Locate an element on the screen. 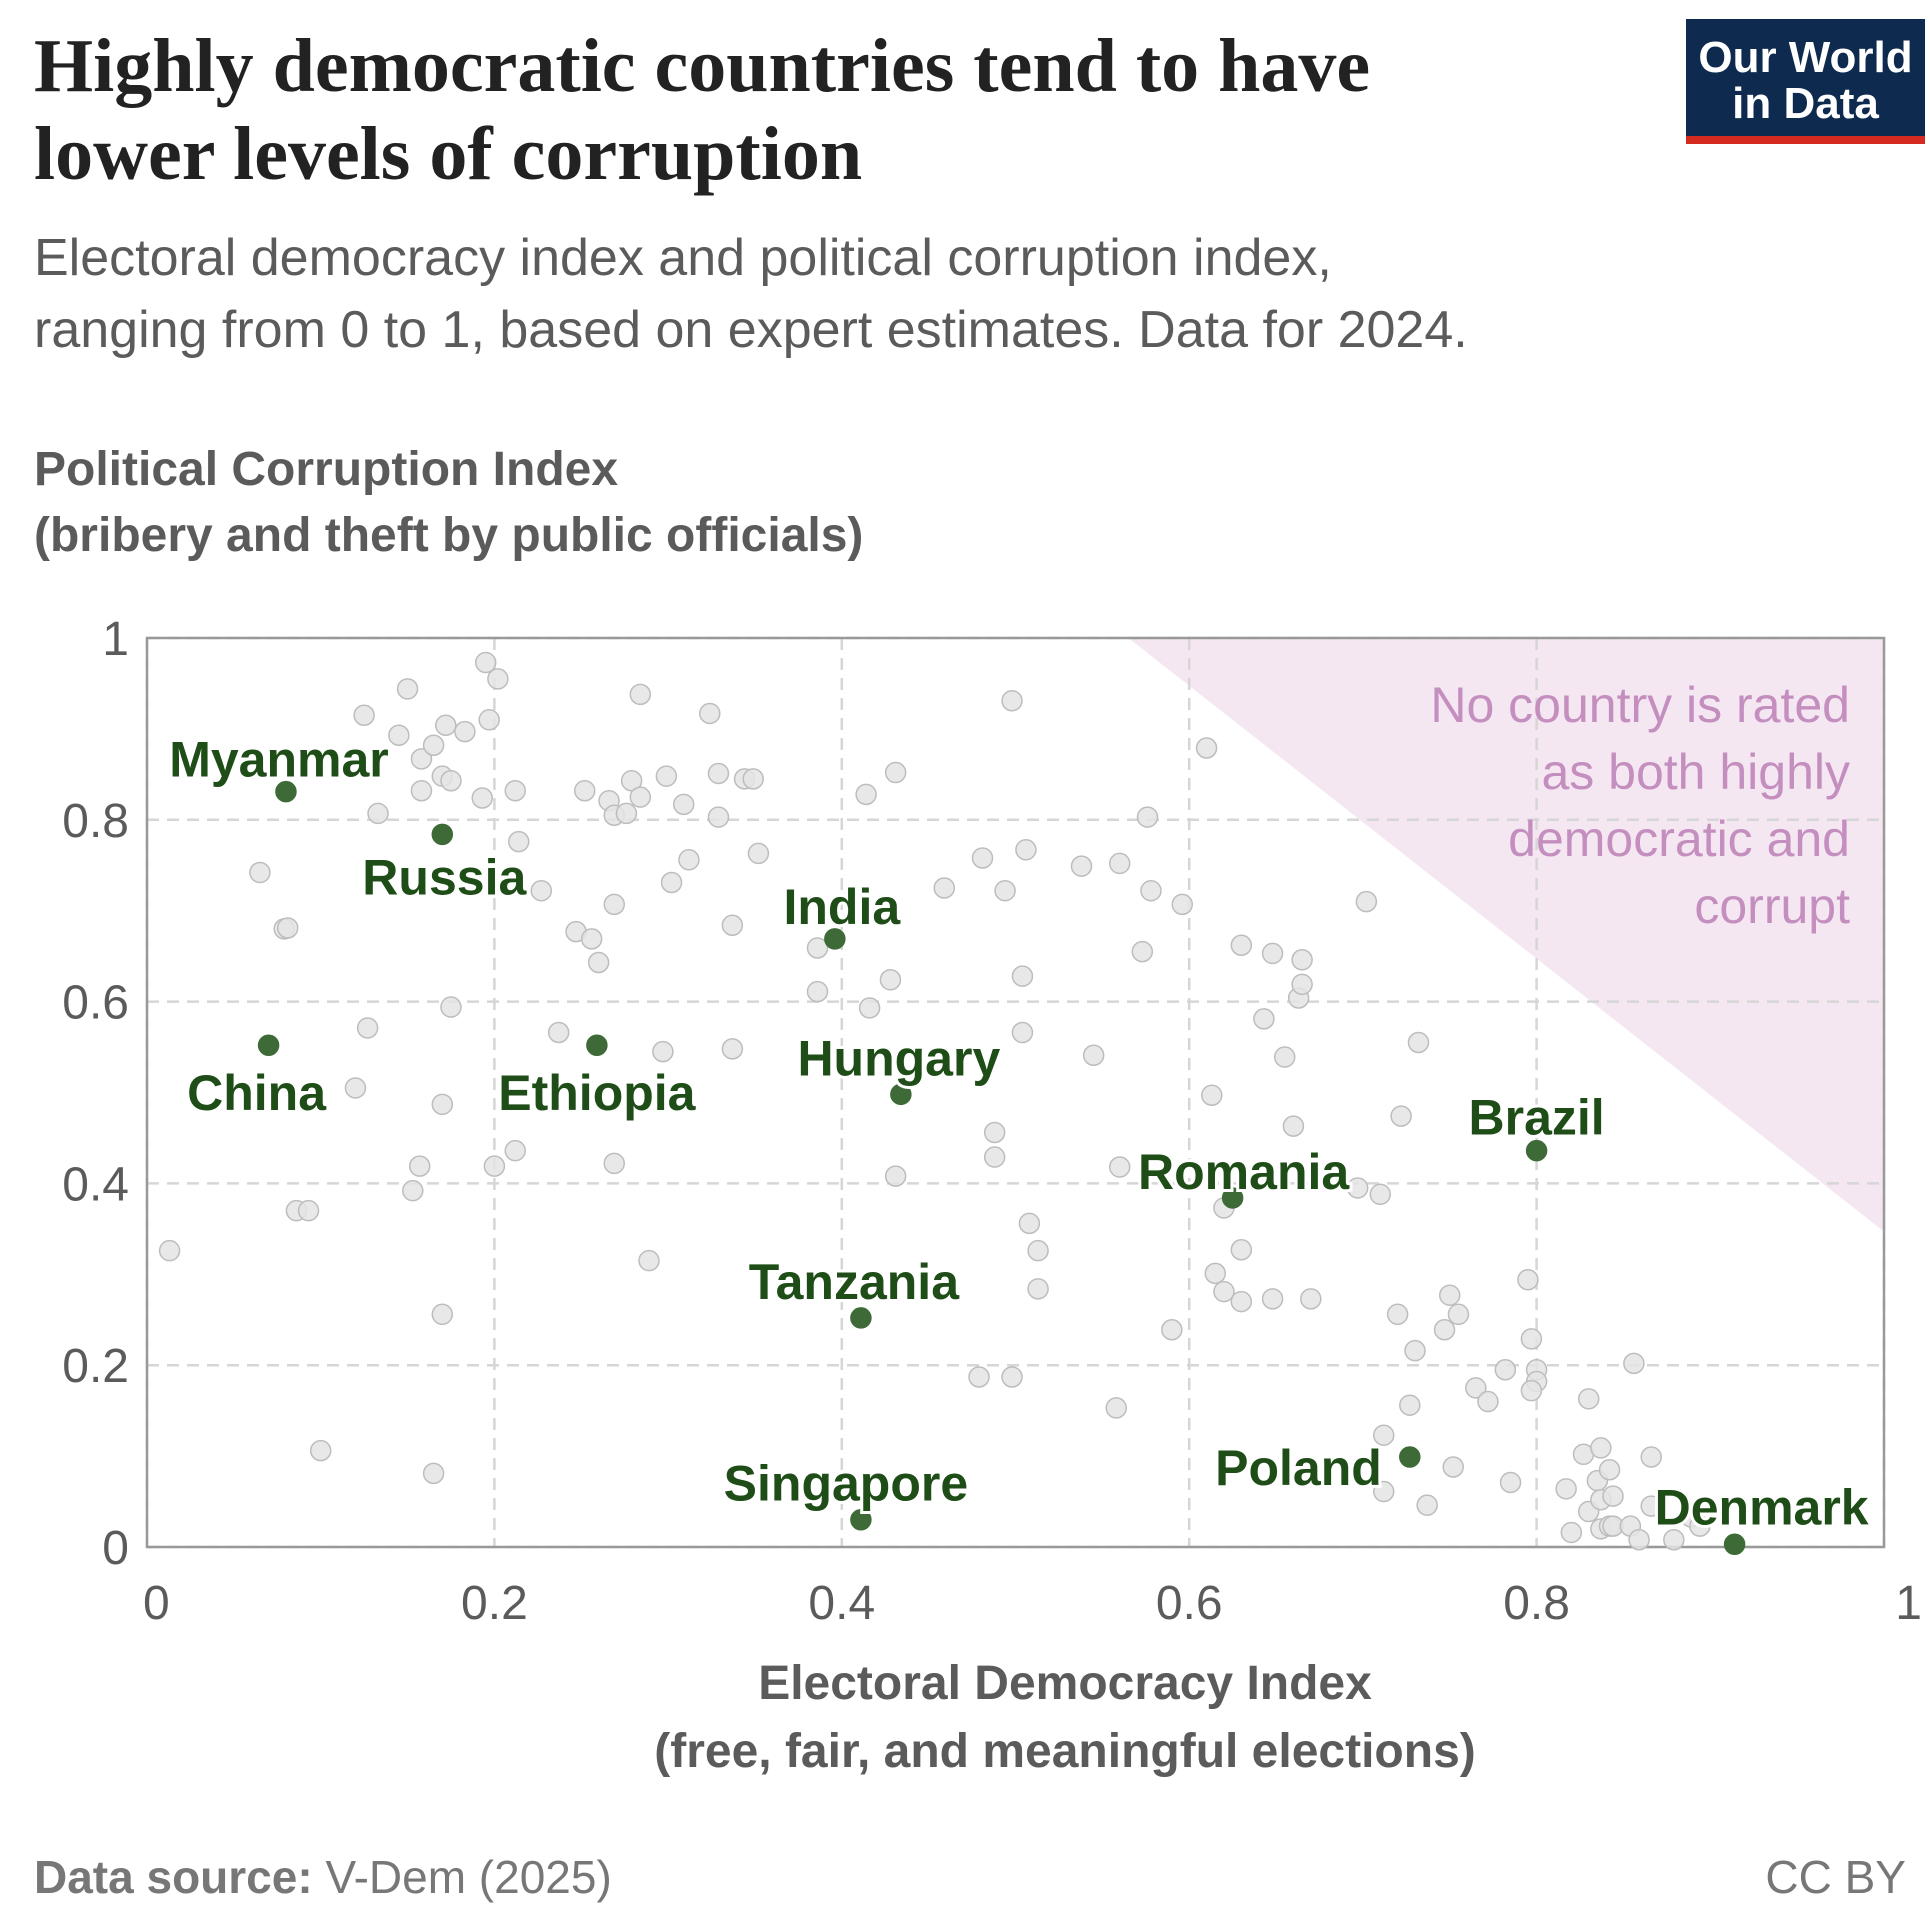 Image resolution: width=1930 pixels, height=1912 pixels. point-label: Brazil is located at coordinates (1537, 1118).